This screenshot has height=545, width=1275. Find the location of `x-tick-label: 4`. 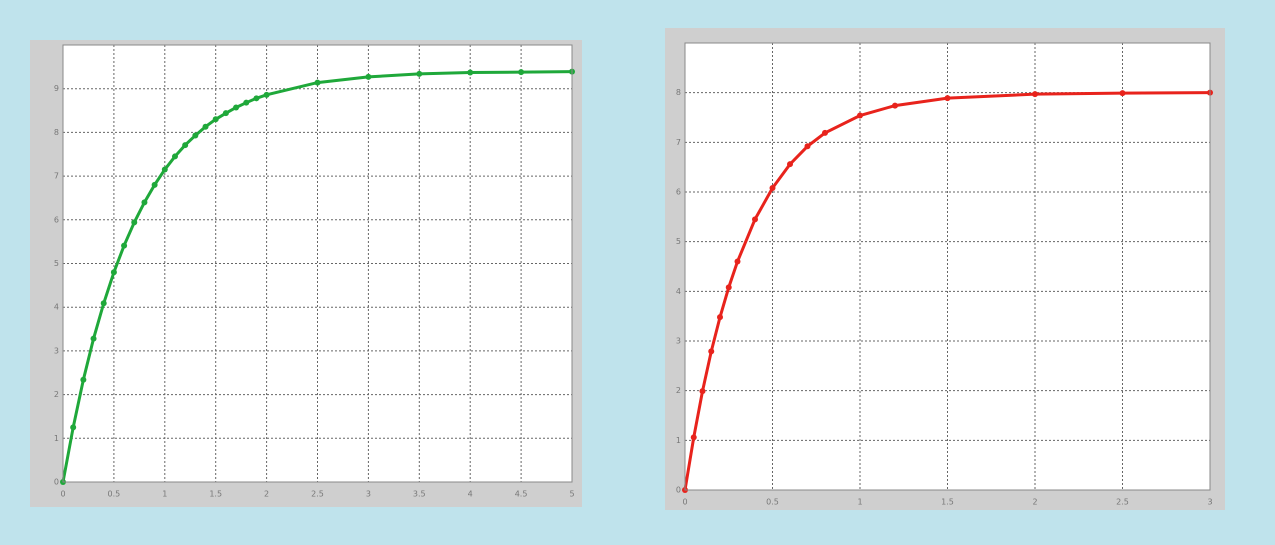

x-tick-label: 4 is located at coordinates (470, 494).